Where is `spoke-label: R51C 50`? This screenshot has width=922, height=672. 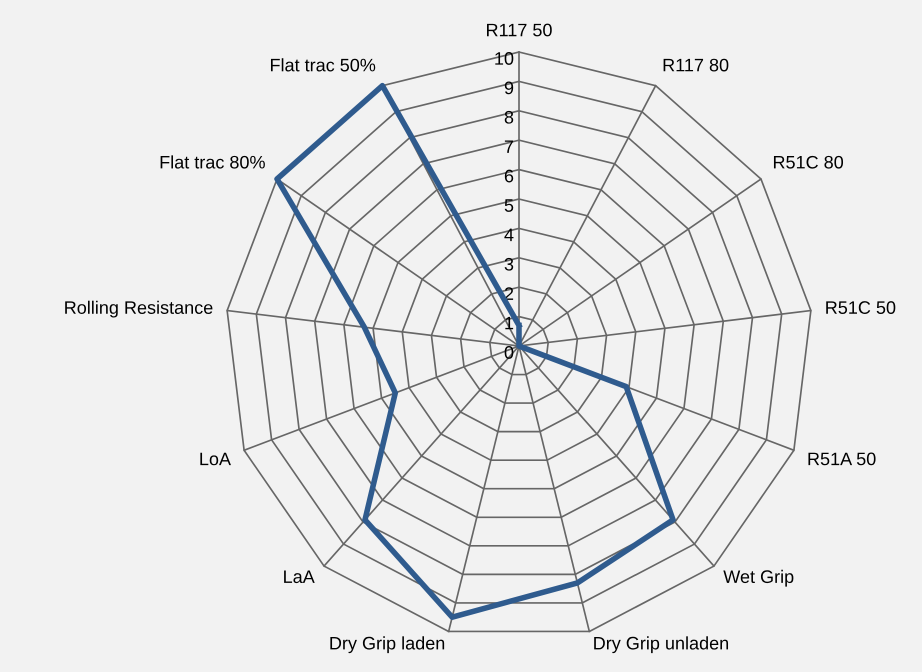 spoke-label: R51C 50 is located at coordinates (861, 307).